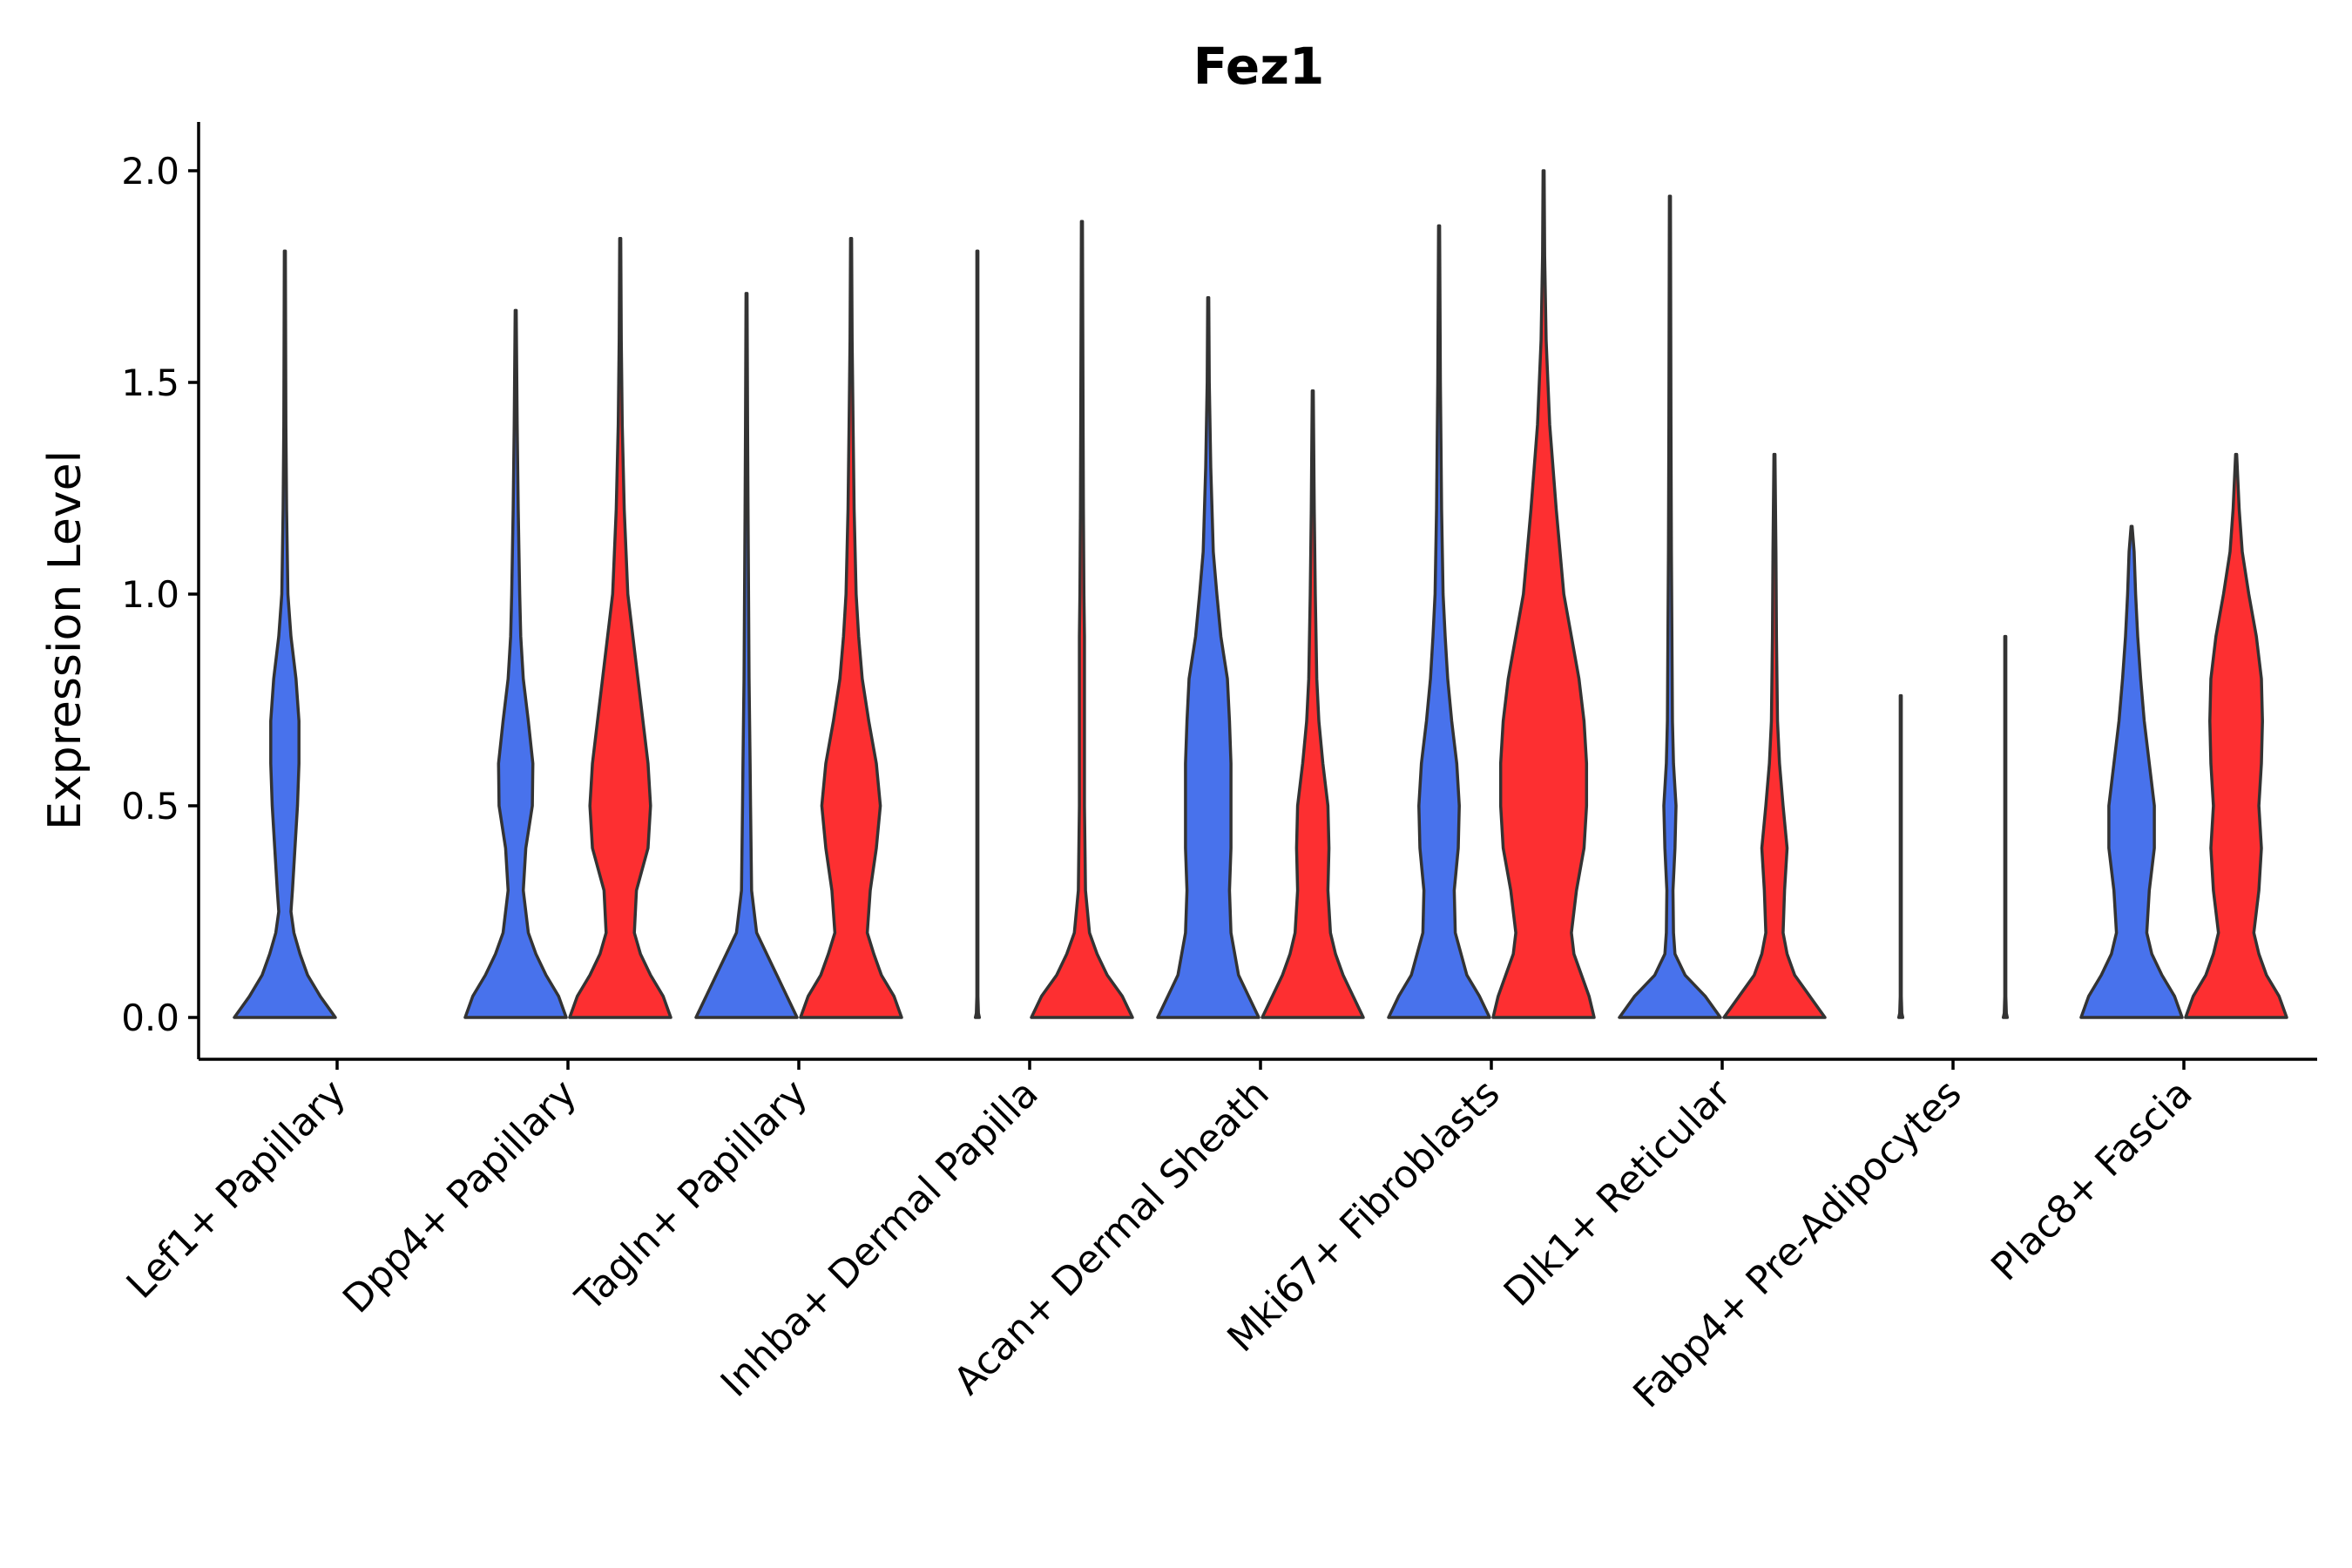  I want to click on x-tick-label: Dlk1+ Reticular, so click(1618, 1193).